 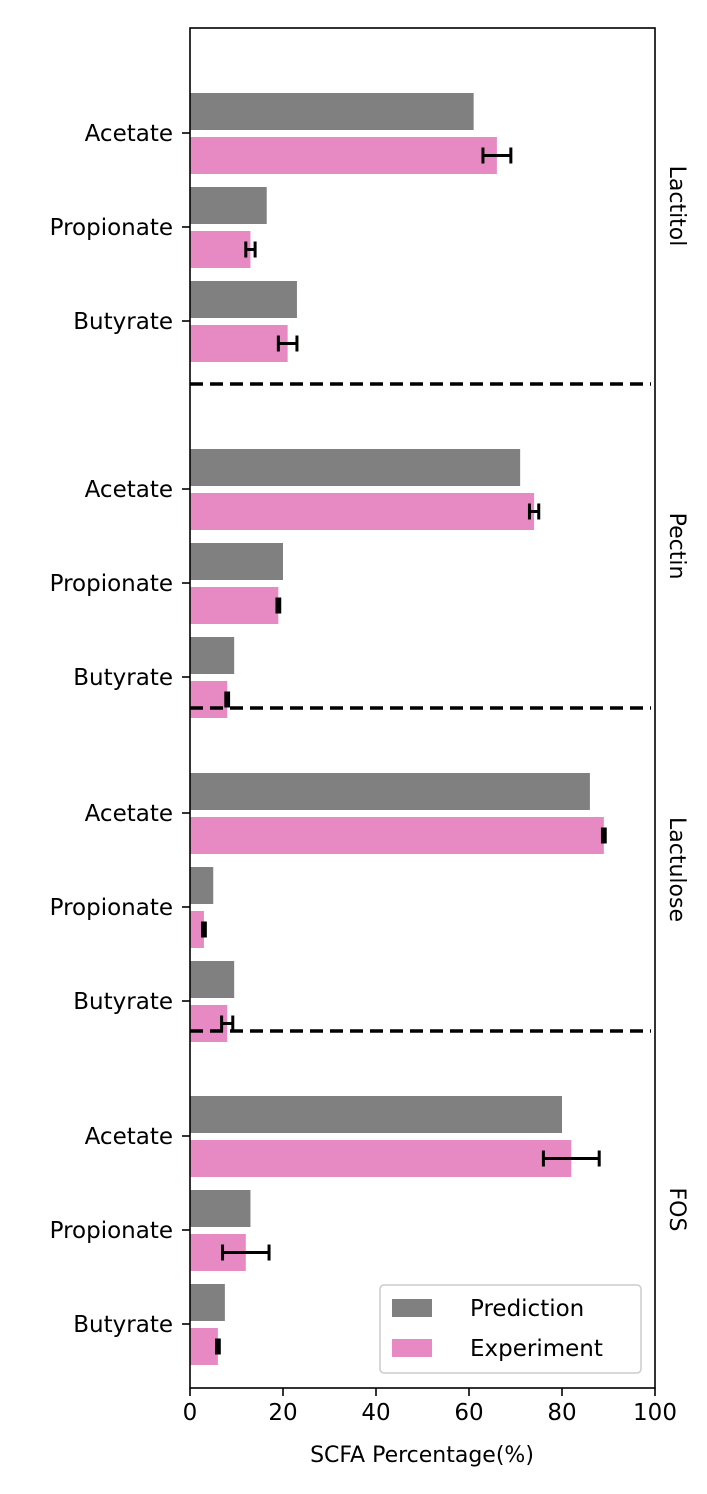 I want to click on x-tick-label-20: 20, so click(x=282, y=1413).